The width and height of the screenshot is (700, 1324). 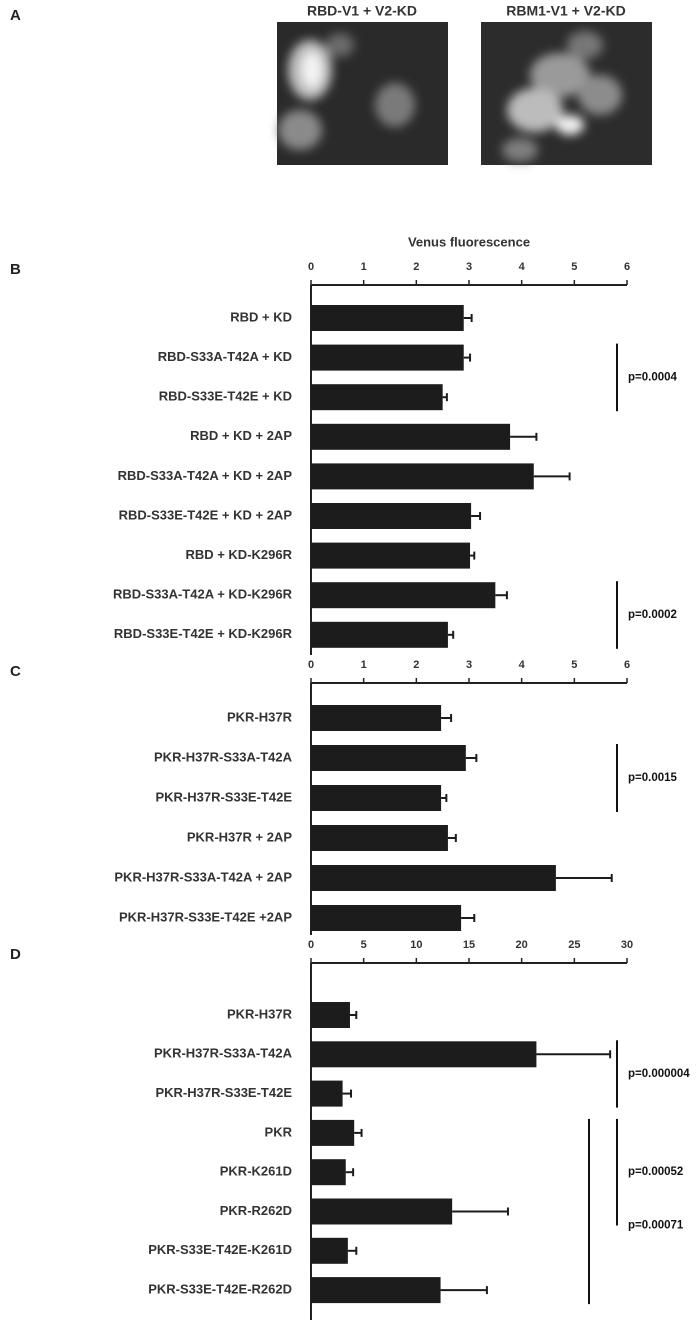 I want to click on category-label: RBD-S33E-T42E + KD-K296R, so click(x=203, y=633).